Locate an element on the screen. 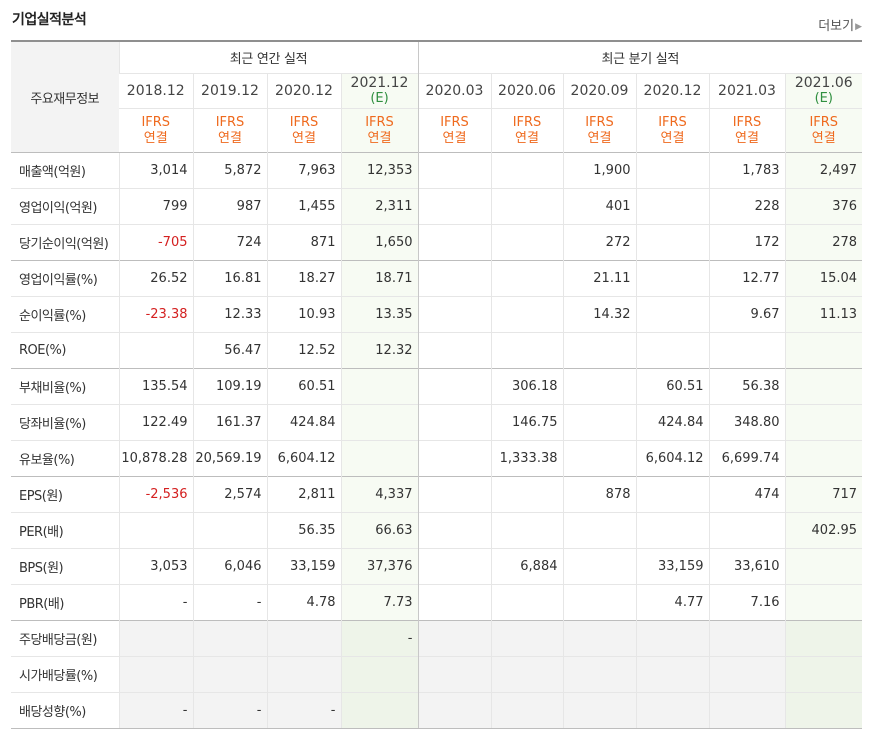  period-header: 2021.06 (E) is located at coordinates (823, 91).